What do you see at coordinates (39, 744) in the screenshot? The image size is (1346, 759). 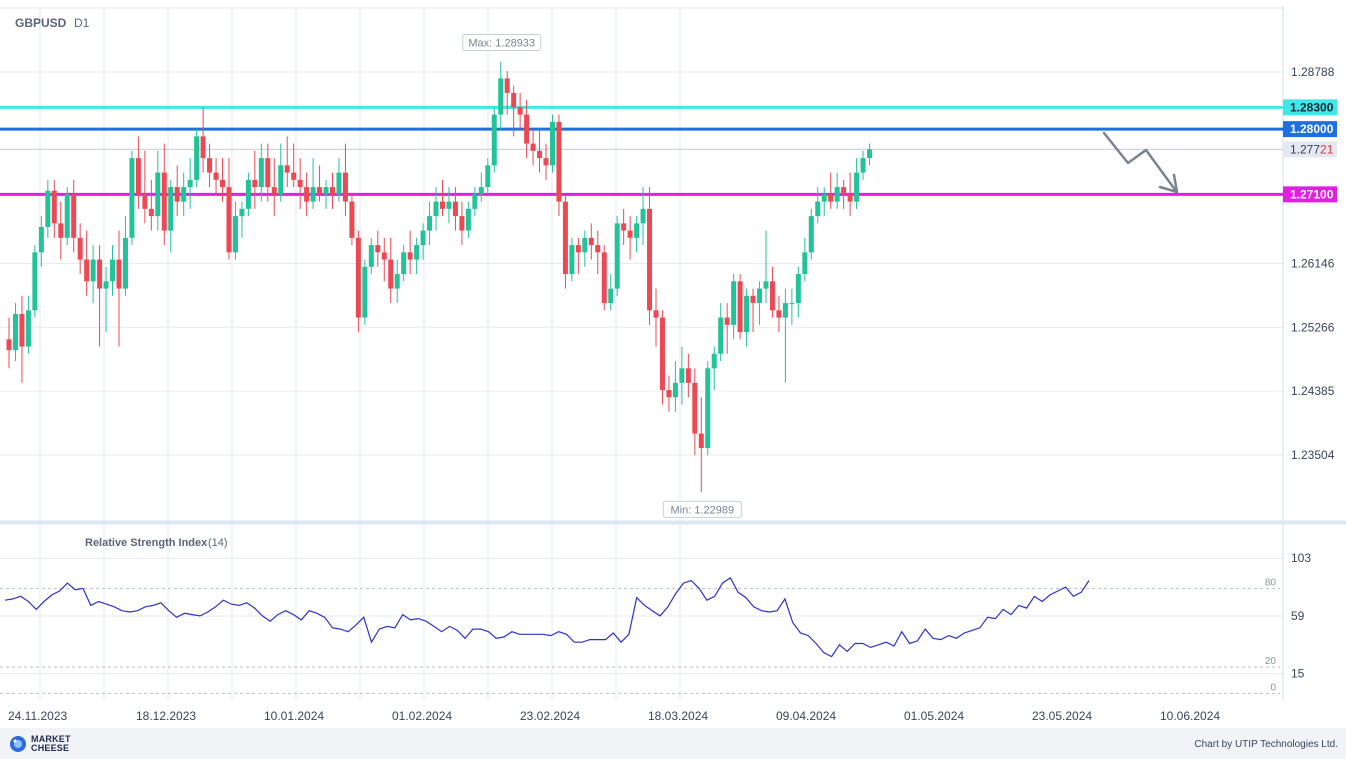 I see `market-cheese-logo: MARKET CHEESE` at bounding box center [39, 744].